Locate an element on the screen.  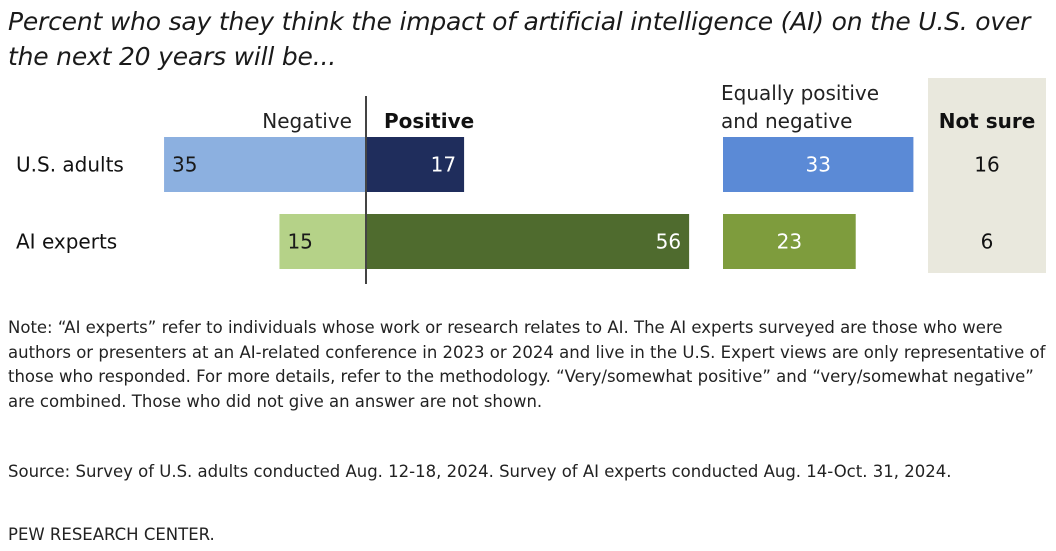
value-not-sure-ai-experts: 6 is located at coordinates (987, 242).